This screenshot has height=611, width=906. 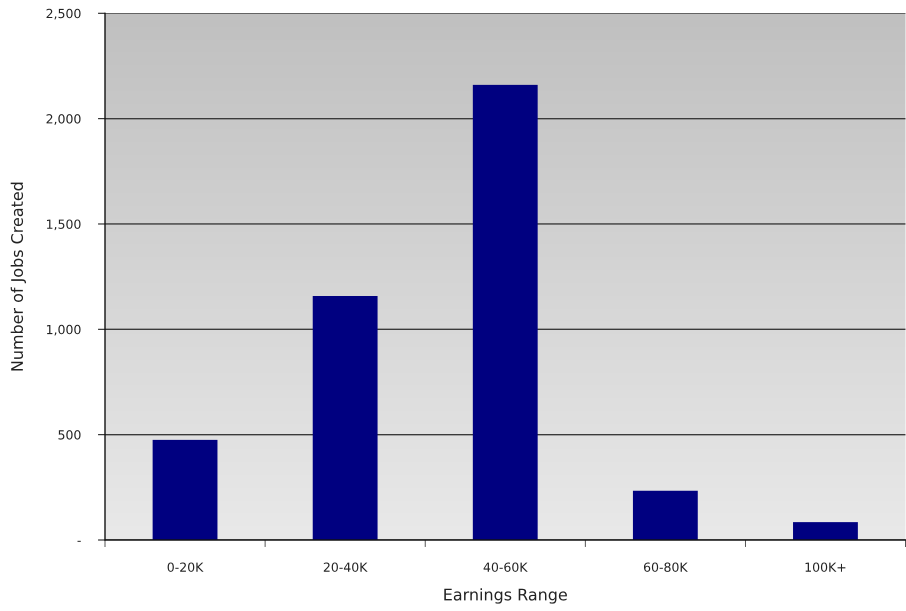 What do you see at coordinates (666, 567) in the screenshot?
I see `x-tick-label: 60-80K` at bounding box center [666, 567].